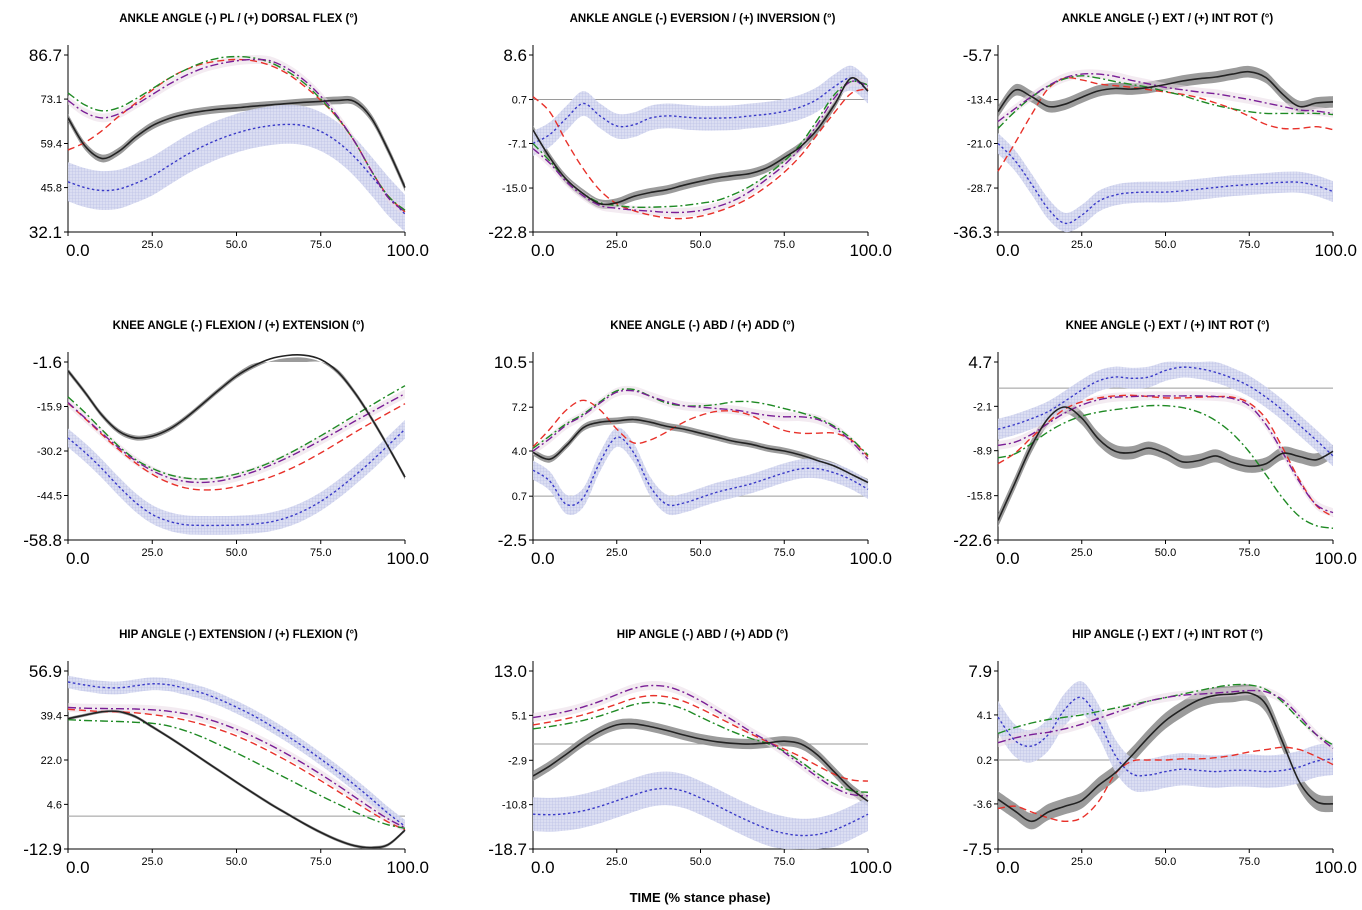 The image size is (1362, 910). I want to click on y-tick-label: -7.1, so click(517, 145).